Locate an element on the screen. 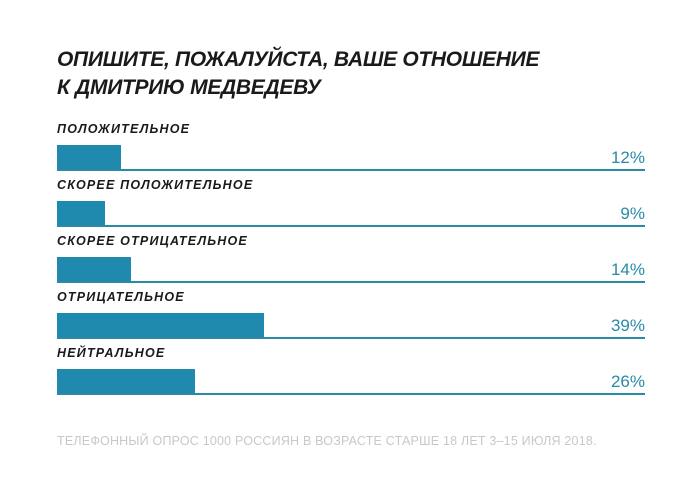 The height and width of the screenshot is (490, 700). category-label: СКОРЕЕ ПОЛОЖИТЕЛЬНОЕ is located at coordinates (155, 185).